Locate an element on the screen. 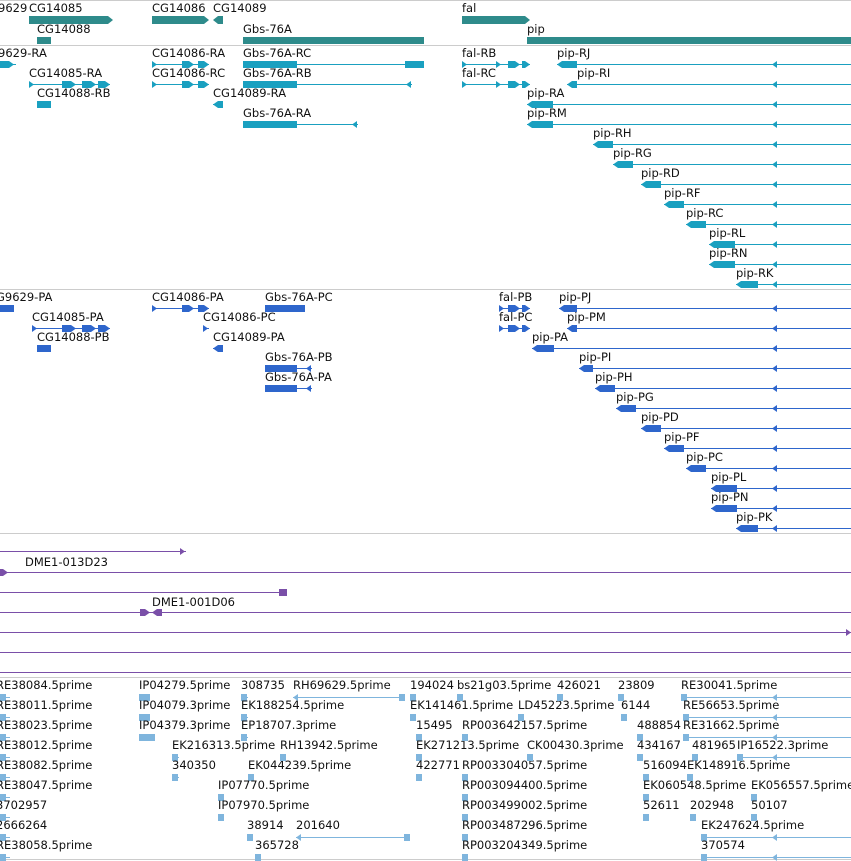 The height and width of the screenshot is (861, 851). feature-ests: 426021 is located at coordinates (579, 689).